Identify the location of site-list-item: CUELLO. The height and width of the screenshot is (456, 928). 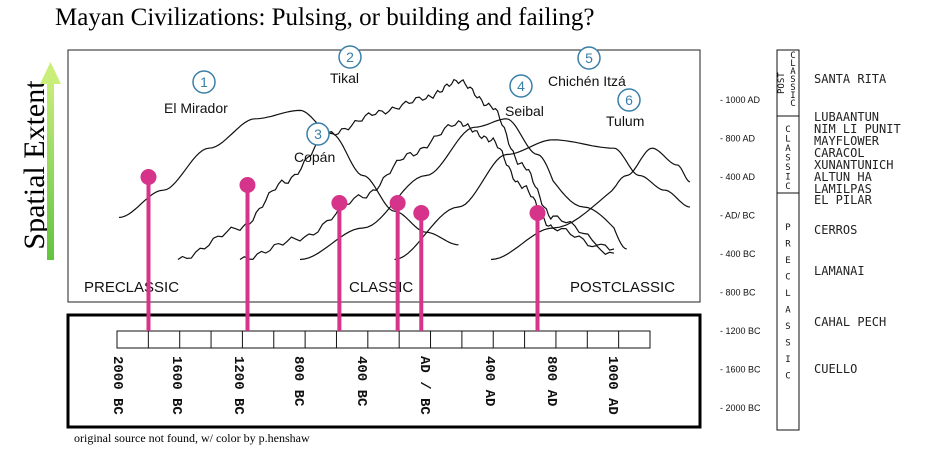
(835, 369).